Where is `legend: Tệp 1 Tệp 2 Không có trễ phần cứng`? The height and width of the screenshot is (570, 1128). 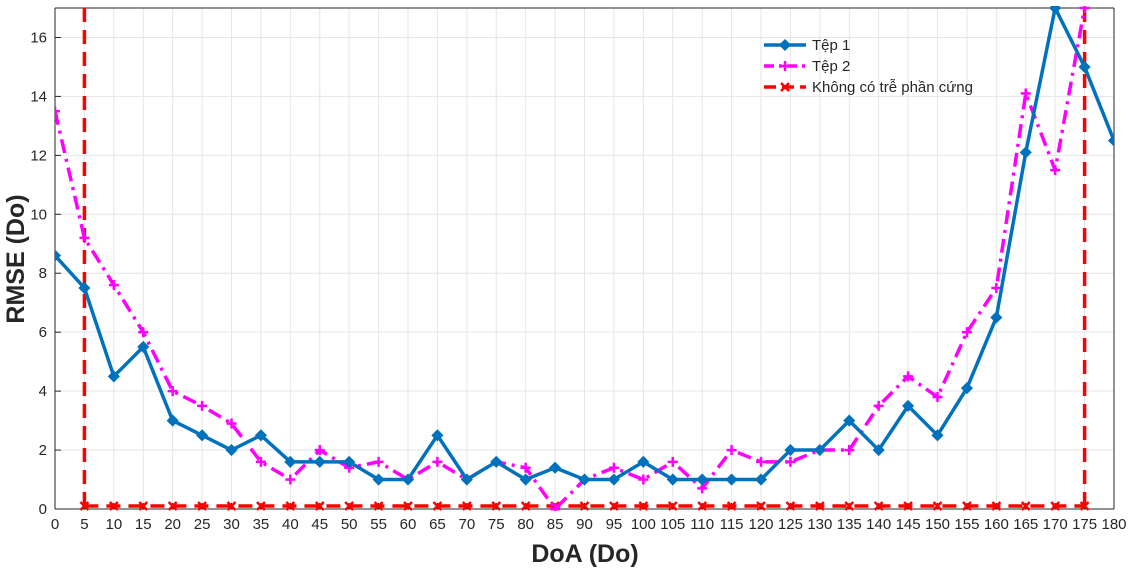 legend: Tệp 1 Tệp 2 Không có trễ phần cứng is located at coordinates (868, 66).